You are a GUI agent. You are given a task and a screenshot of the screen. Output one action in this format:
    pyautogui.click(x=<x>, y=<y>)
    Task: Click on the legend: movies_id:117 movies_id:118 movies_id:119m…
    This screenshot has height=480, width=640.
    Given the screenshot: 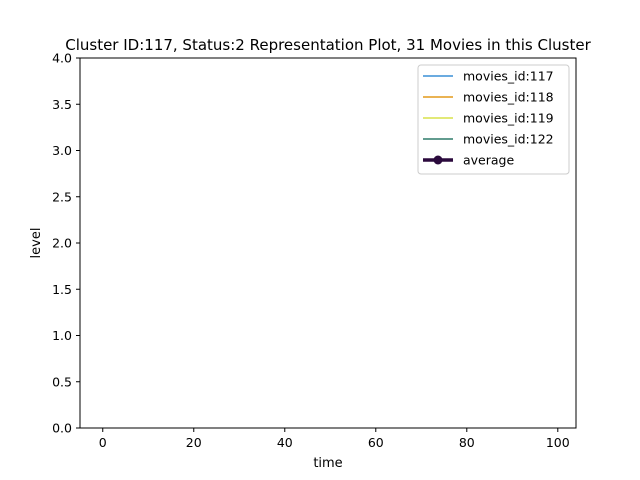 What is the action you would take?
    pyautogui.click(x=493, y=119)
    